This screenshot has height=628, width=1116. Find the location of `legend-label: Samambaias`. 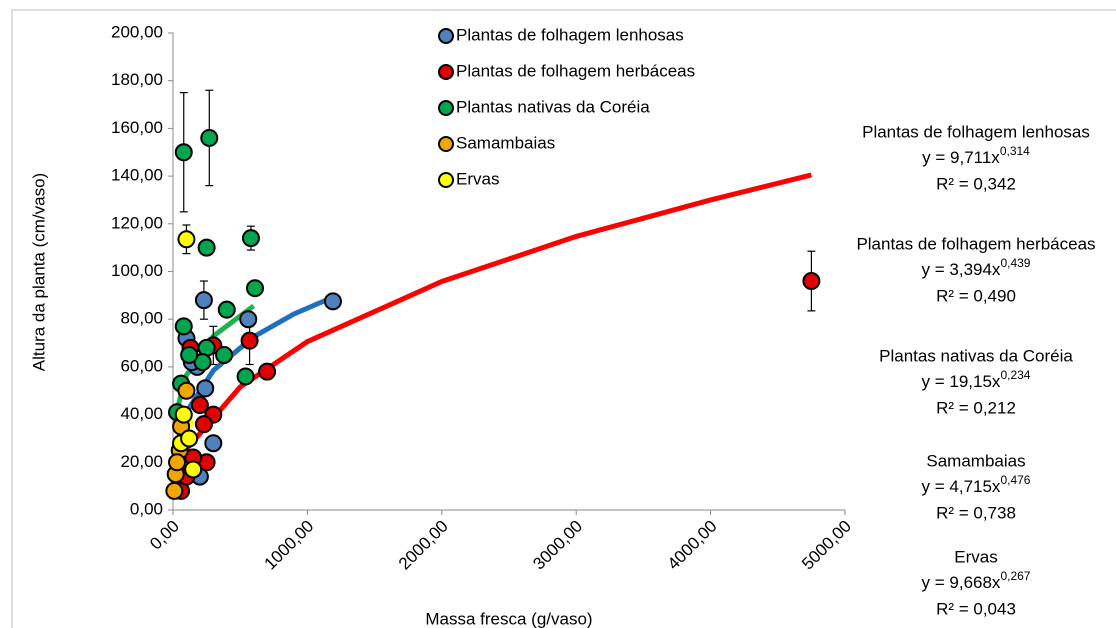

legend-label: Samambaias is located at coordinates (505, 142).